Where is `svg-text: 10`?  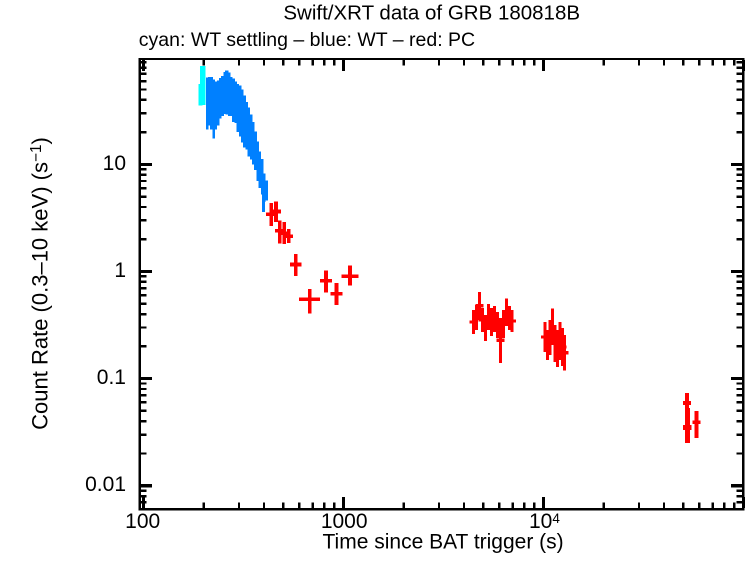 svg-text: 10 is located at coordinates (114, 163).